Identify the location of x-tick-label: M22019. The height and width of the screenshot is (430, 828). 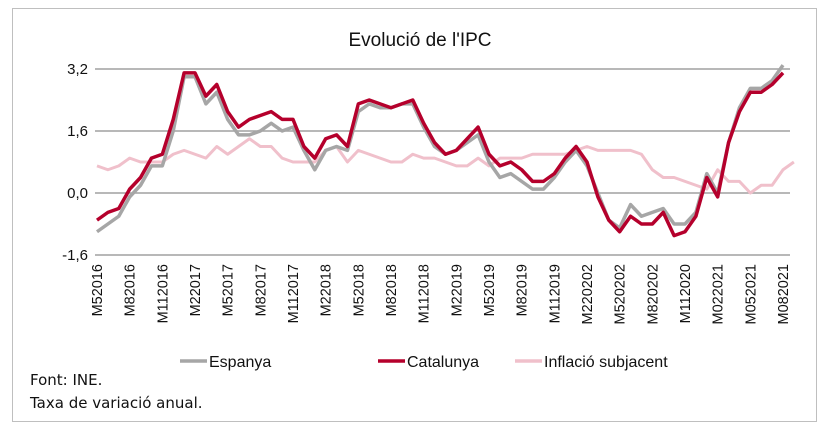
(457, 290).